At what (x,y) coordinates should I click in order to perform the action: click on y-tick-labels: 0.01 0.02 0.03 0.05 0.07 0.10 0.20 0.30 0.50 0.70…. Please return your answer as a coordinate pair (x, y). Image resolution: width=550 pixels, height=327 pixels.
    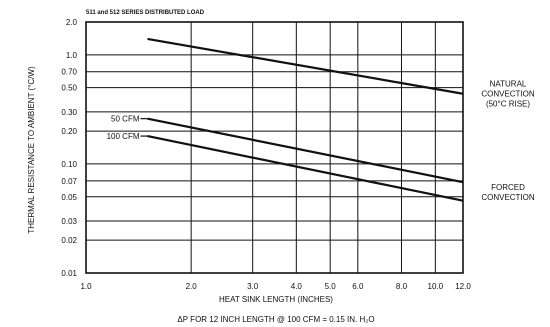
    Looking at the image, I should click on (69, 148).